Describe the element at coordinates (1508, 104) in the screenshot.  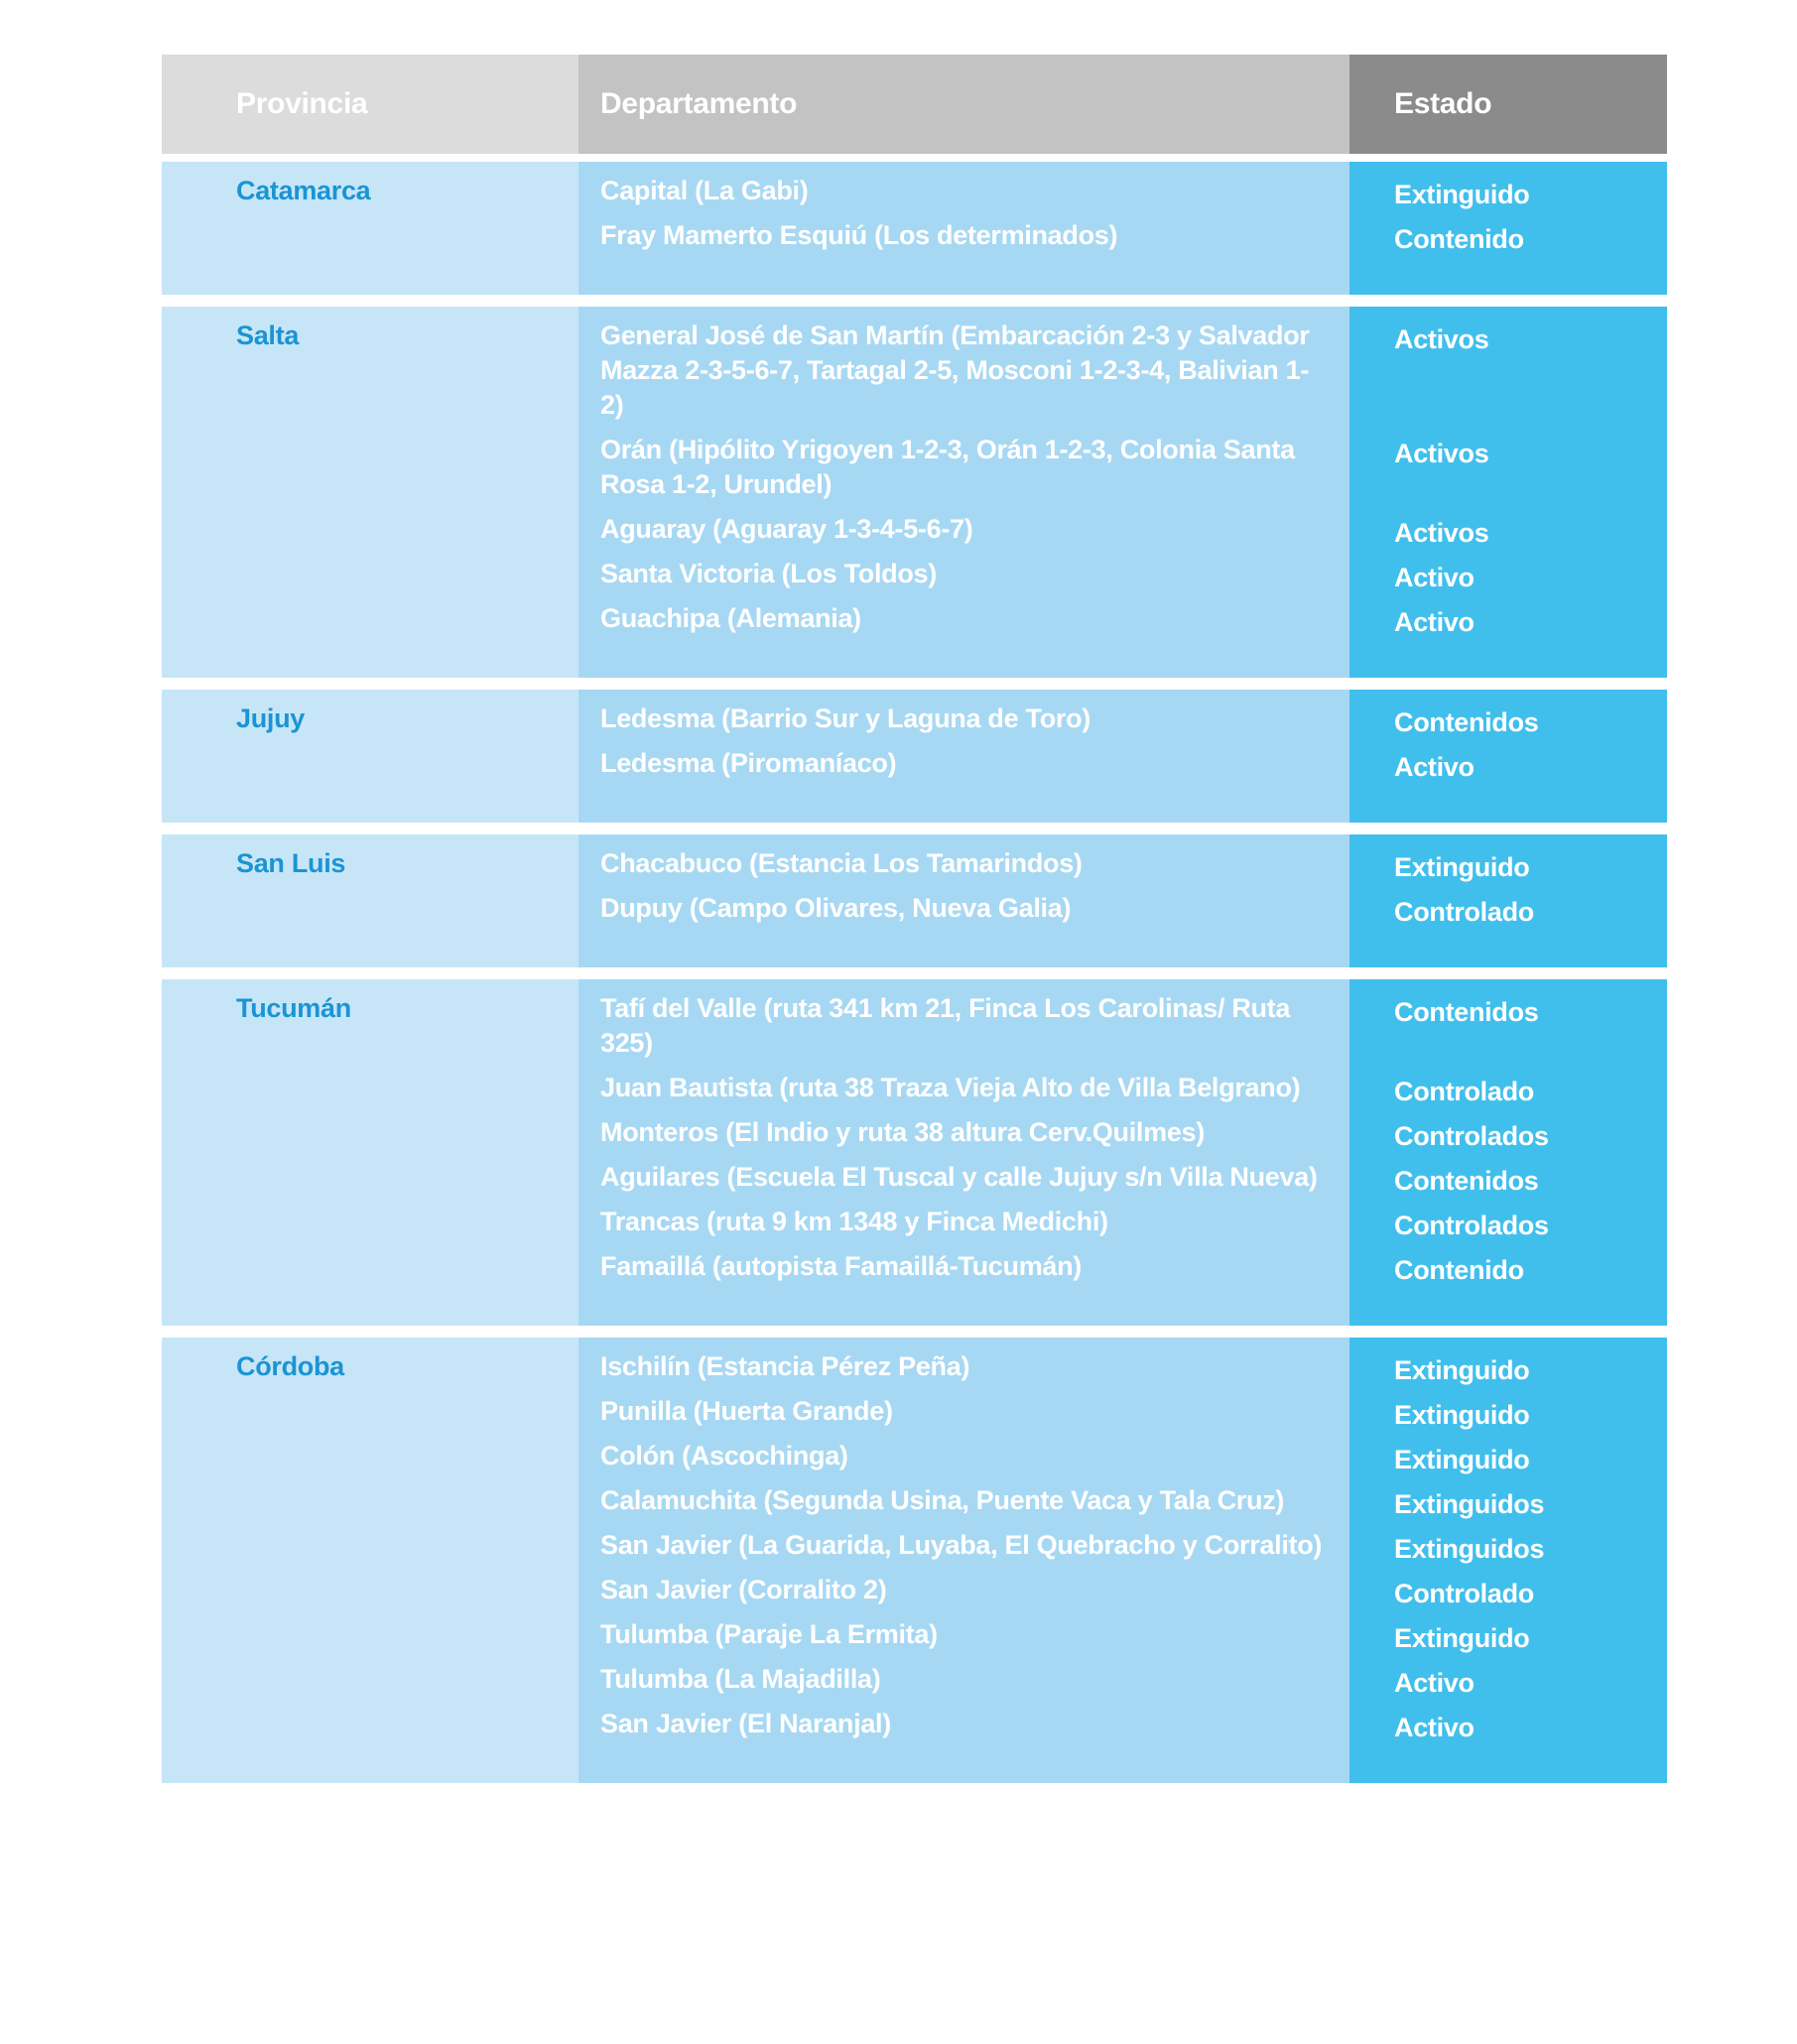
I see `header-estado: Estado` at that location.